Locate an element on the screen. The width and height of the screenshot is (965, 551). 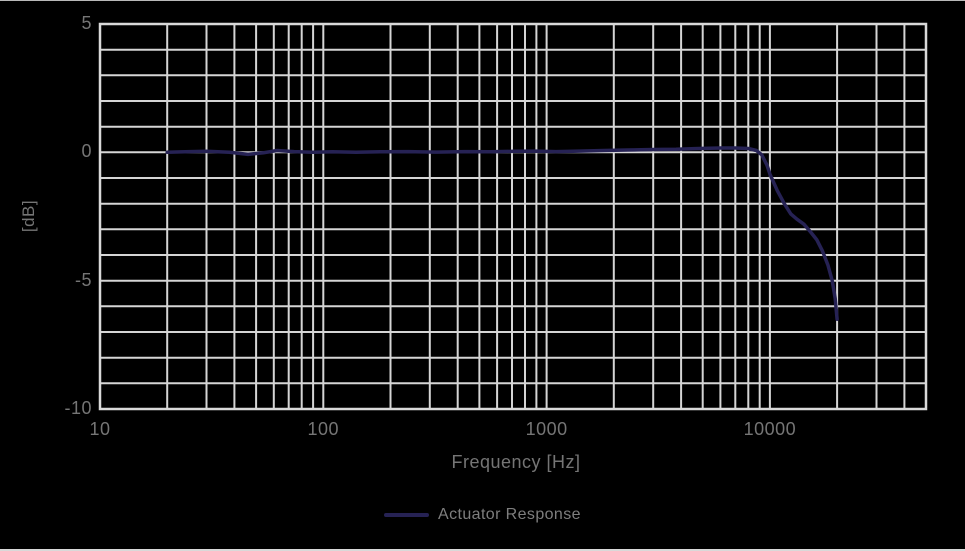
top-border-line is located at coordinates (482, 0).